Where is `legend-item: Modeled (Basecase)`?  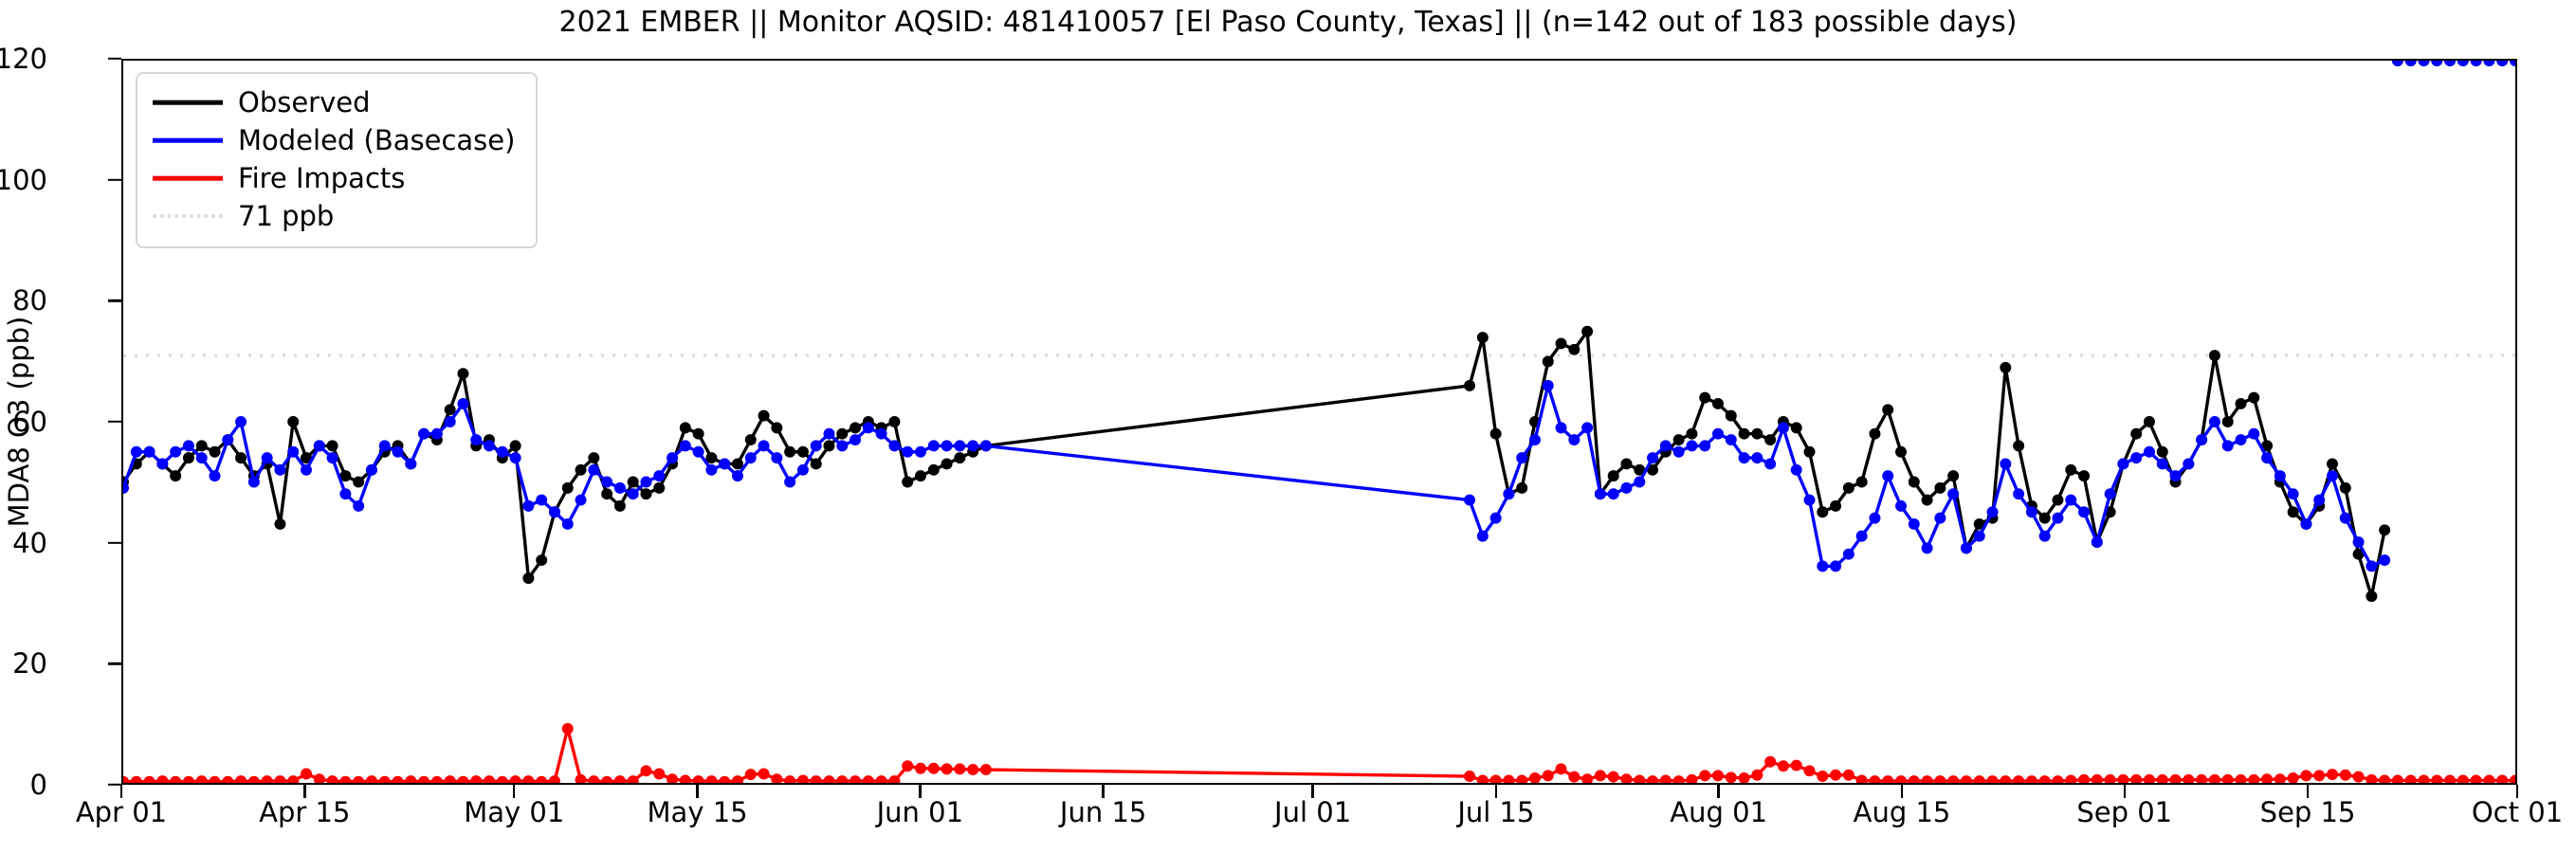
legend-item: Modeled (Basecase) is located at coordinates (334, 140).